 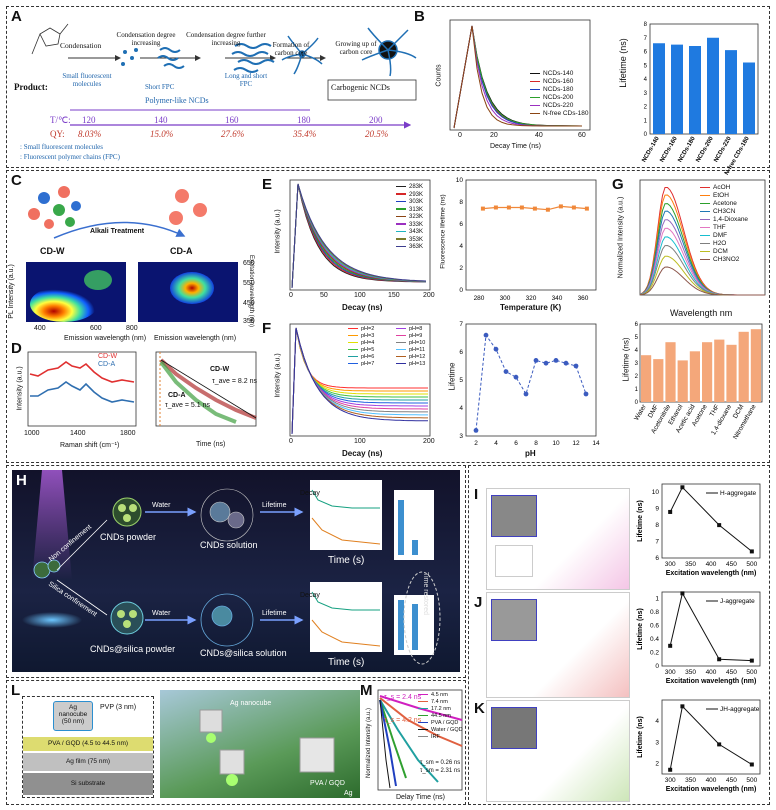 I want to click on panel-label-m: M, so click(x=366, y=690).